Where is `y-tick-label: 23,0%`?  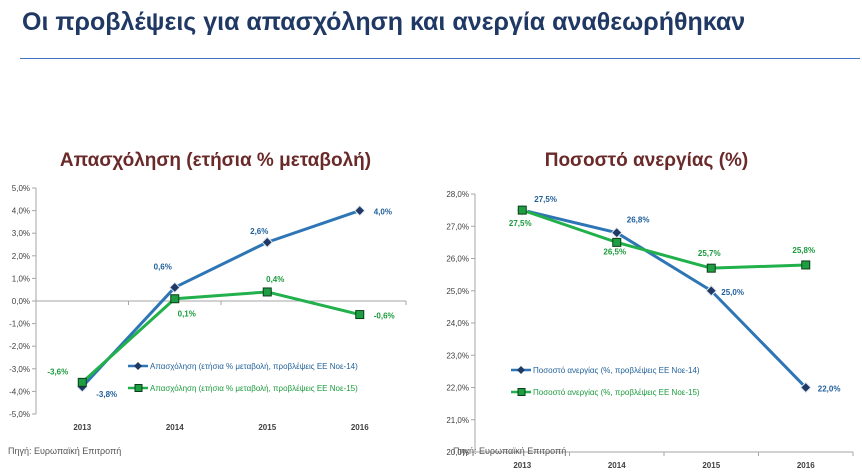
y-tick-label: 23,0% is located at coordinates (457, 355).